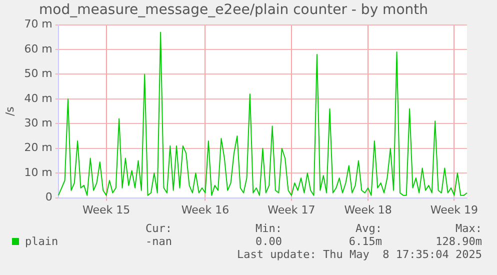  I want to click on x-tick-label: Week 19, so click(454, 209).